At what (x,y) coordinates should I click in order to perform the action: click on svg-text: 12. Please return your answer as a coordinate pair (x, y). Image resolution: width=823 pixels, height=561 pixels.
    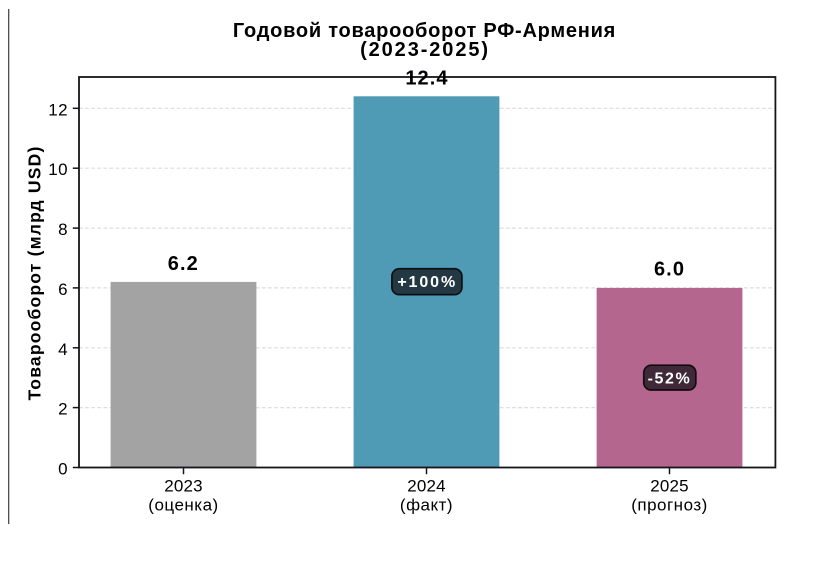
    Looking at the image, I should click on (58, 109).